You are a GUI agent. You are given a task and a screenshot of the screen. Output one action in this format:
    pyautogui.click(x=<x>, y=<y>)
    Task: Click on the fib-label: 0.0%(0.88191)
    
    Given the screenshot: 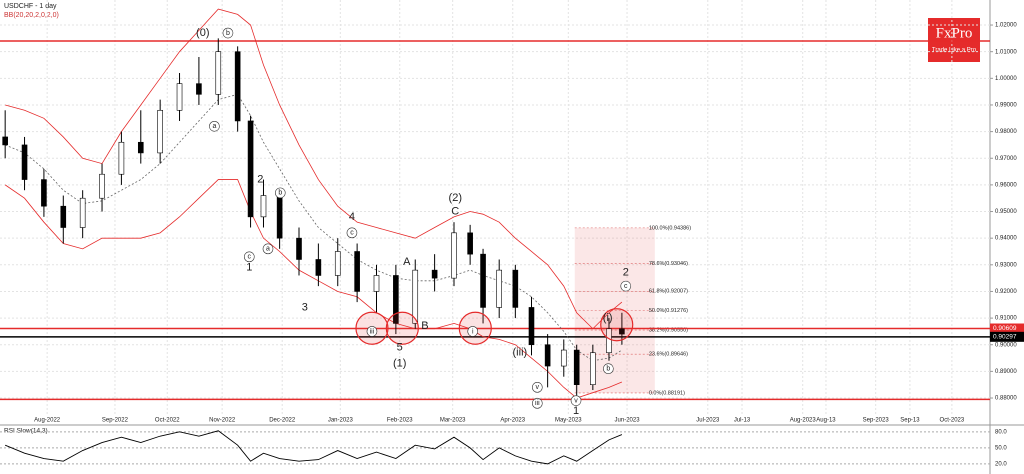 What is the action you would take?
    pyautogui.click(x=667, y=393)
    